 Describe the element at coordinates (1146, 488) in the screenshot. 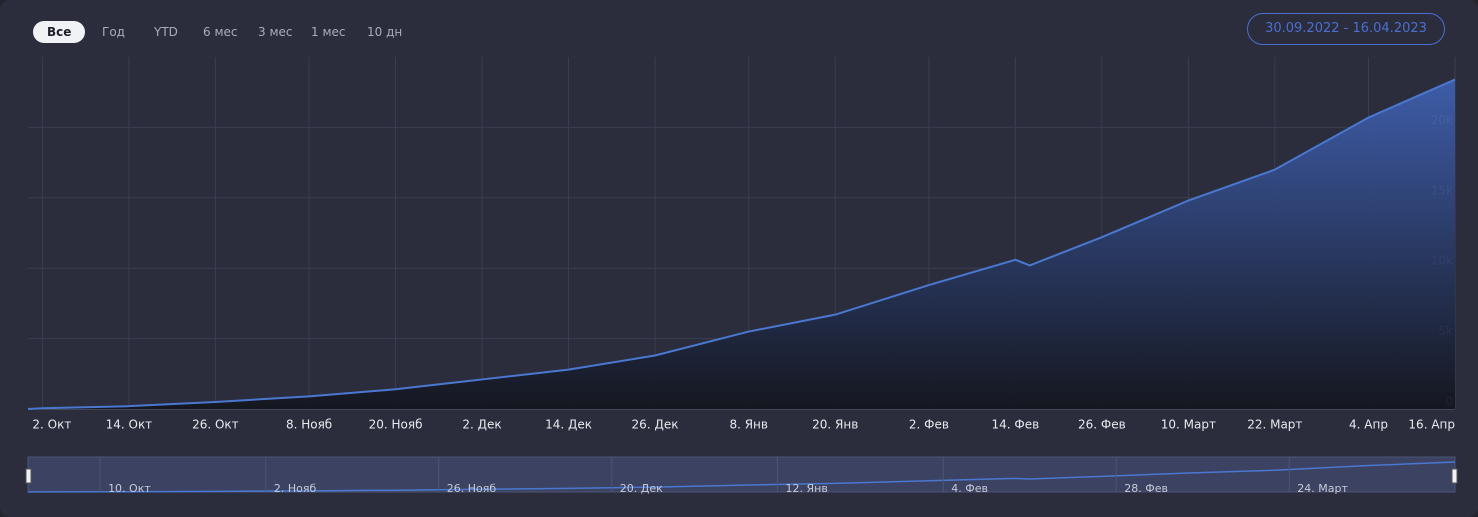

I see `navigator-label: 28. Фев` at that location.